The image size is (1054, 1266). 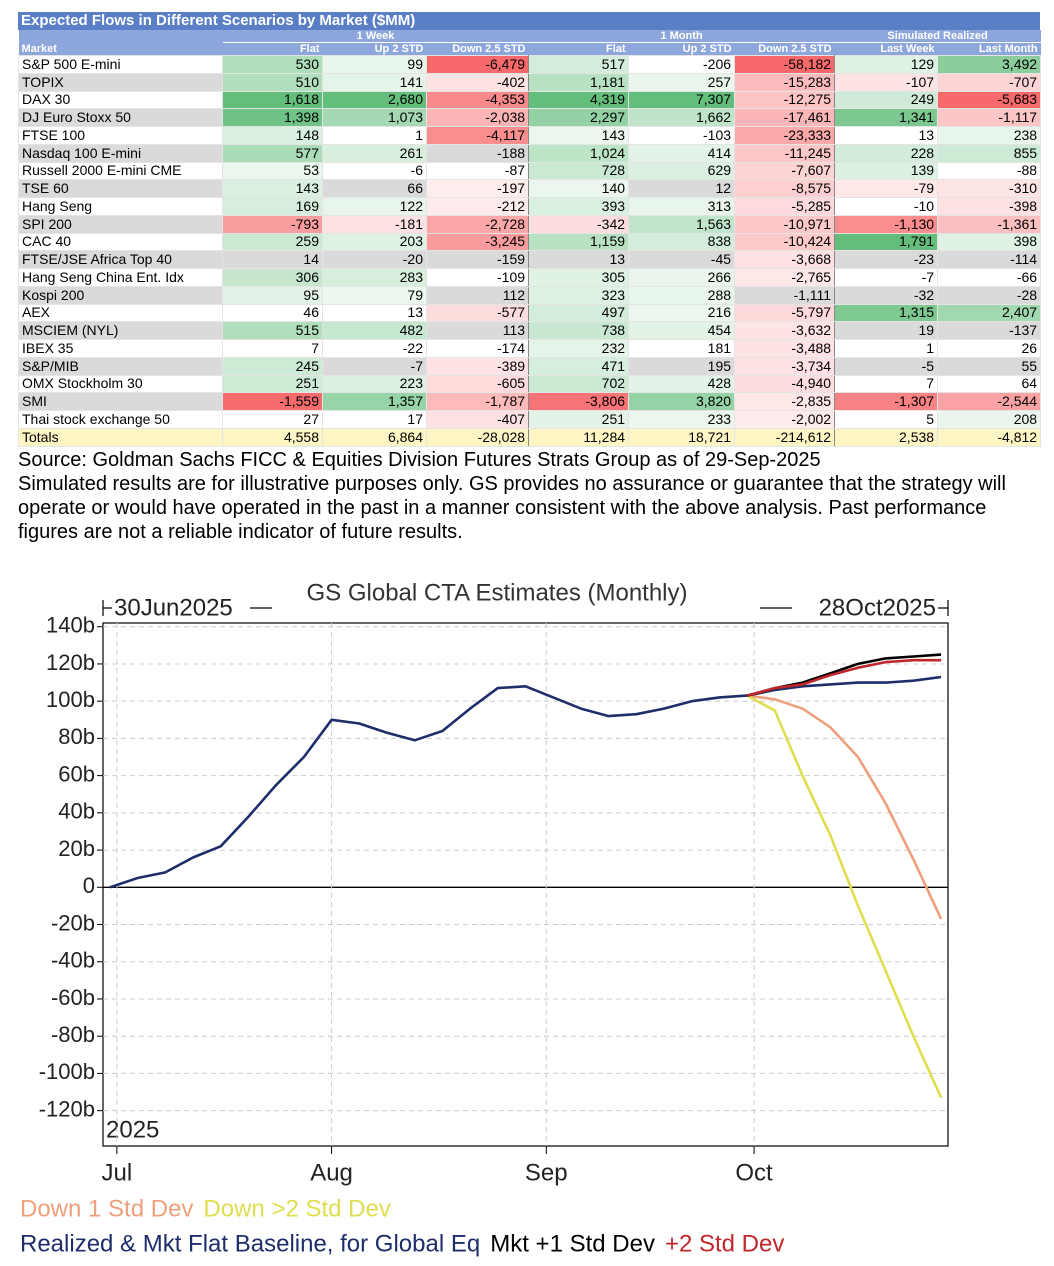 What do you see at coordinates (497, 592) in the screenshot?
I see `chart-title: GS Global CTA Estimates (Monthly)` at bounding box center [497, 592].